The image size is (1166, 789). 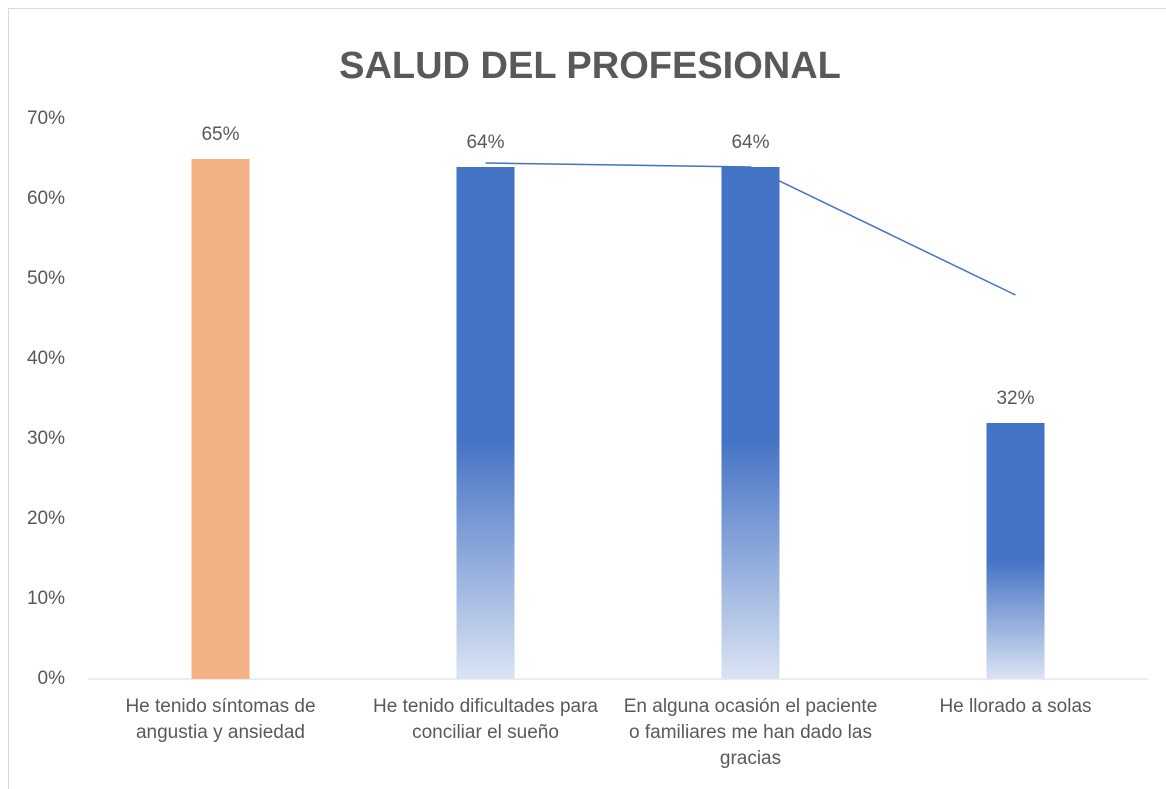 I want to click on data-label: 65%, so click(x=220, y=134).